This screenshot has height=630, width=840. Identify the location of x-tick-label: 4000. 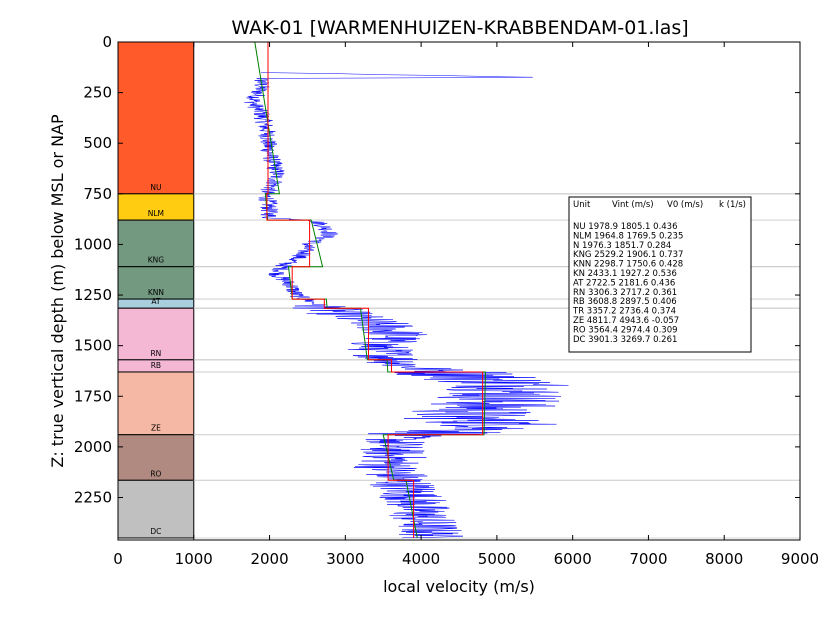
(421, 559).